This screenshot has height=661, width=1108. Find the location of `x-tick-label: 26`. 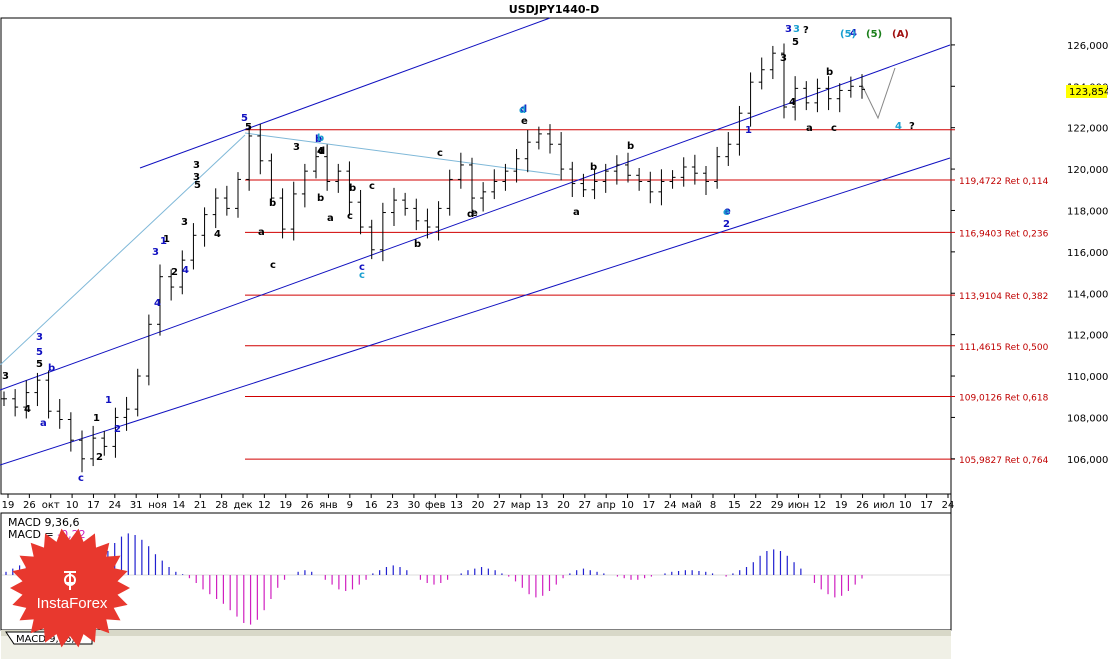

x-tick-label: 26 is located at coordinates (29, 505).